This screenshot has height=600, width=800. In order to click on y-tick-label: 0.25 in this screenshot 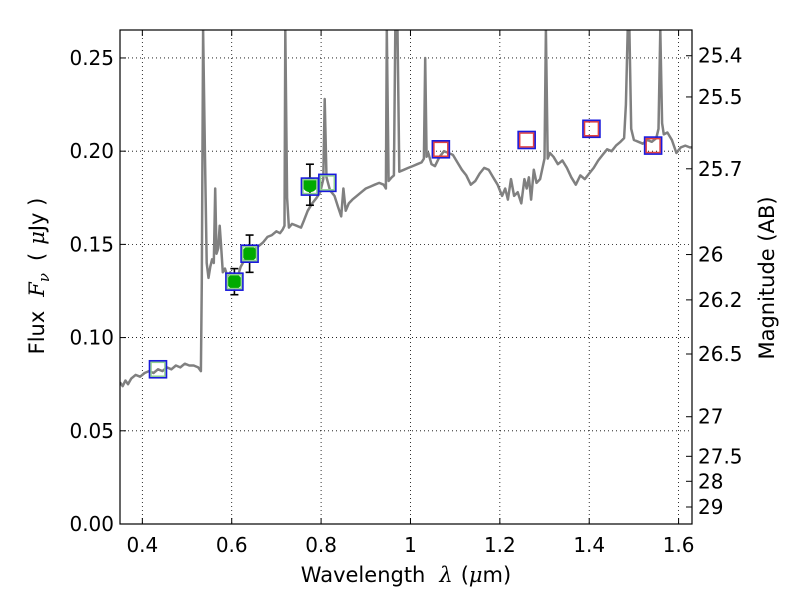, I will do `click(91, 58)`.